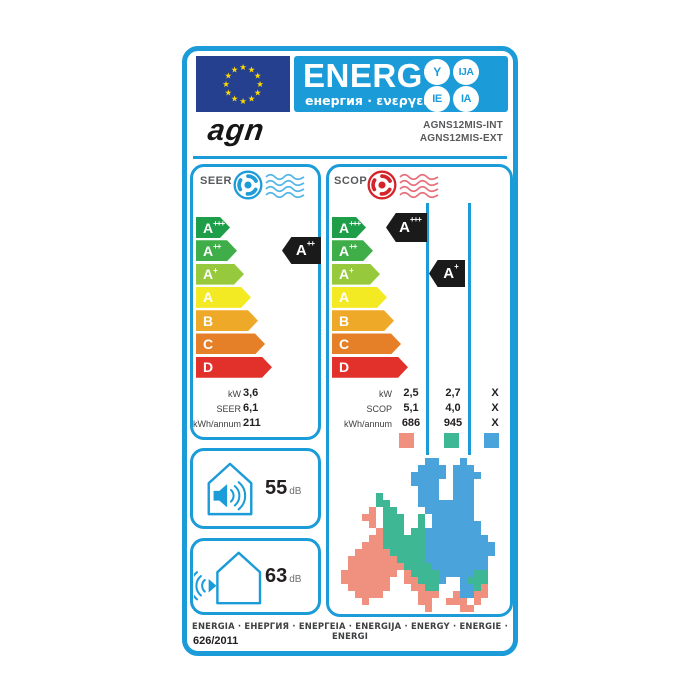 The height and width of the screenshot is (700, 700). I want to click on class-arrow-A+: A +, so click(356, 274).